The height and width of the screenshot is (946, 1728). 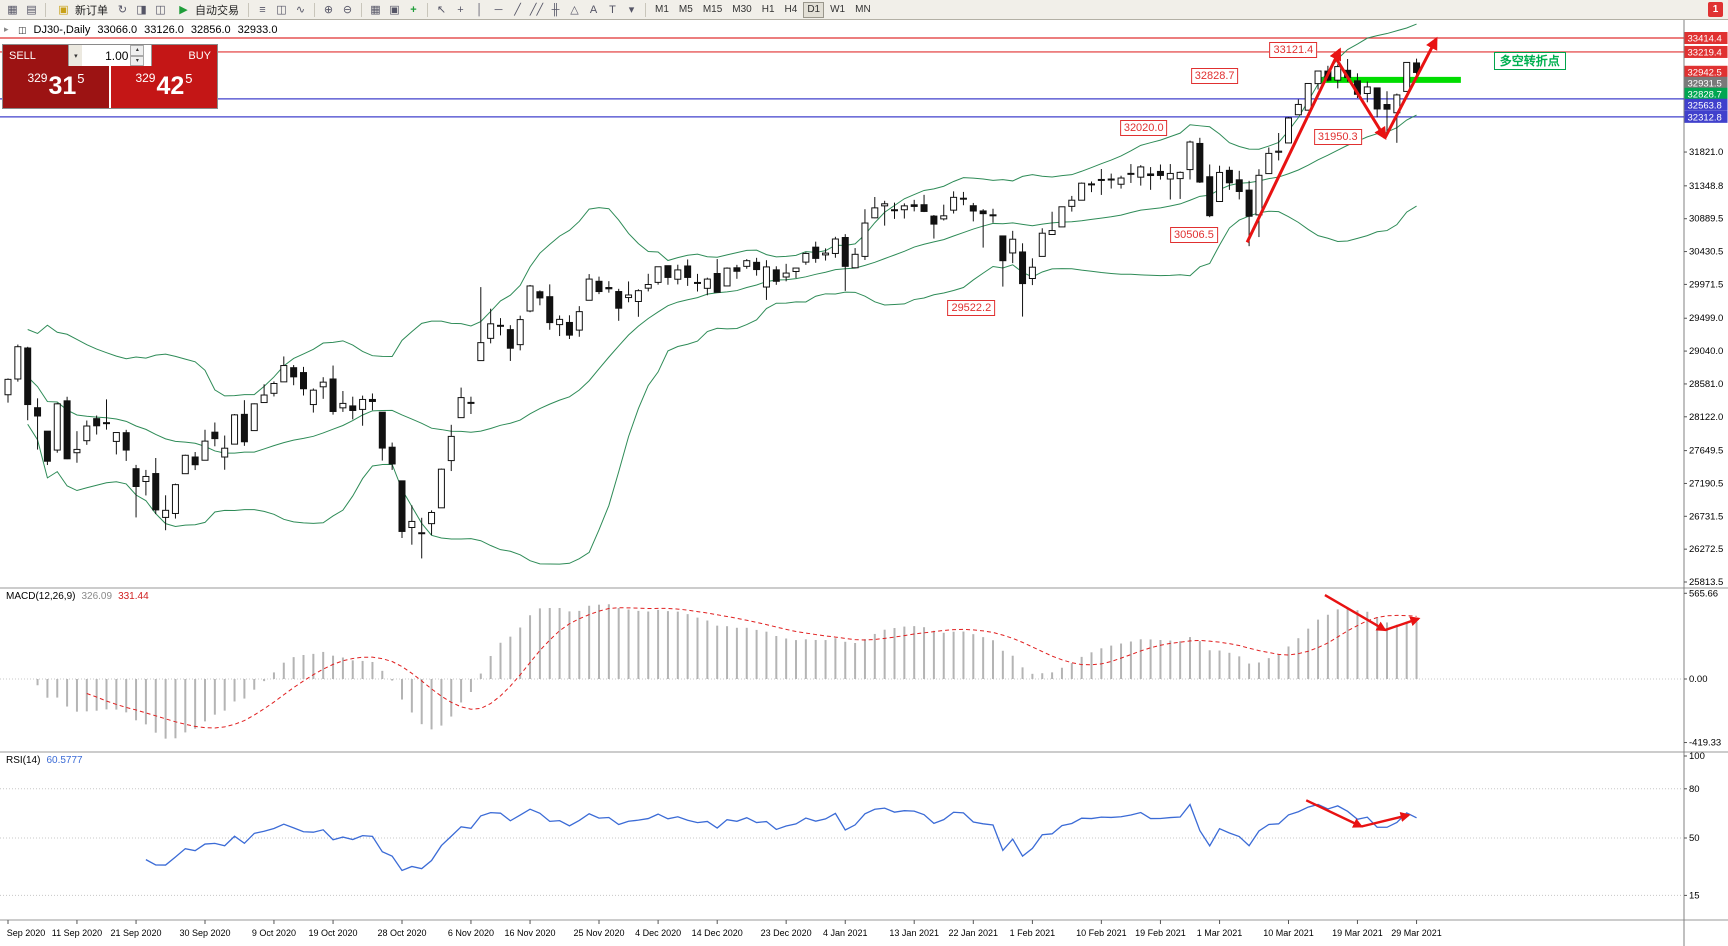 What do you see at coordinates (12, 10) in the screenshot?
I see `new-chart-icon: ▦` at bounding box center [12, 10].